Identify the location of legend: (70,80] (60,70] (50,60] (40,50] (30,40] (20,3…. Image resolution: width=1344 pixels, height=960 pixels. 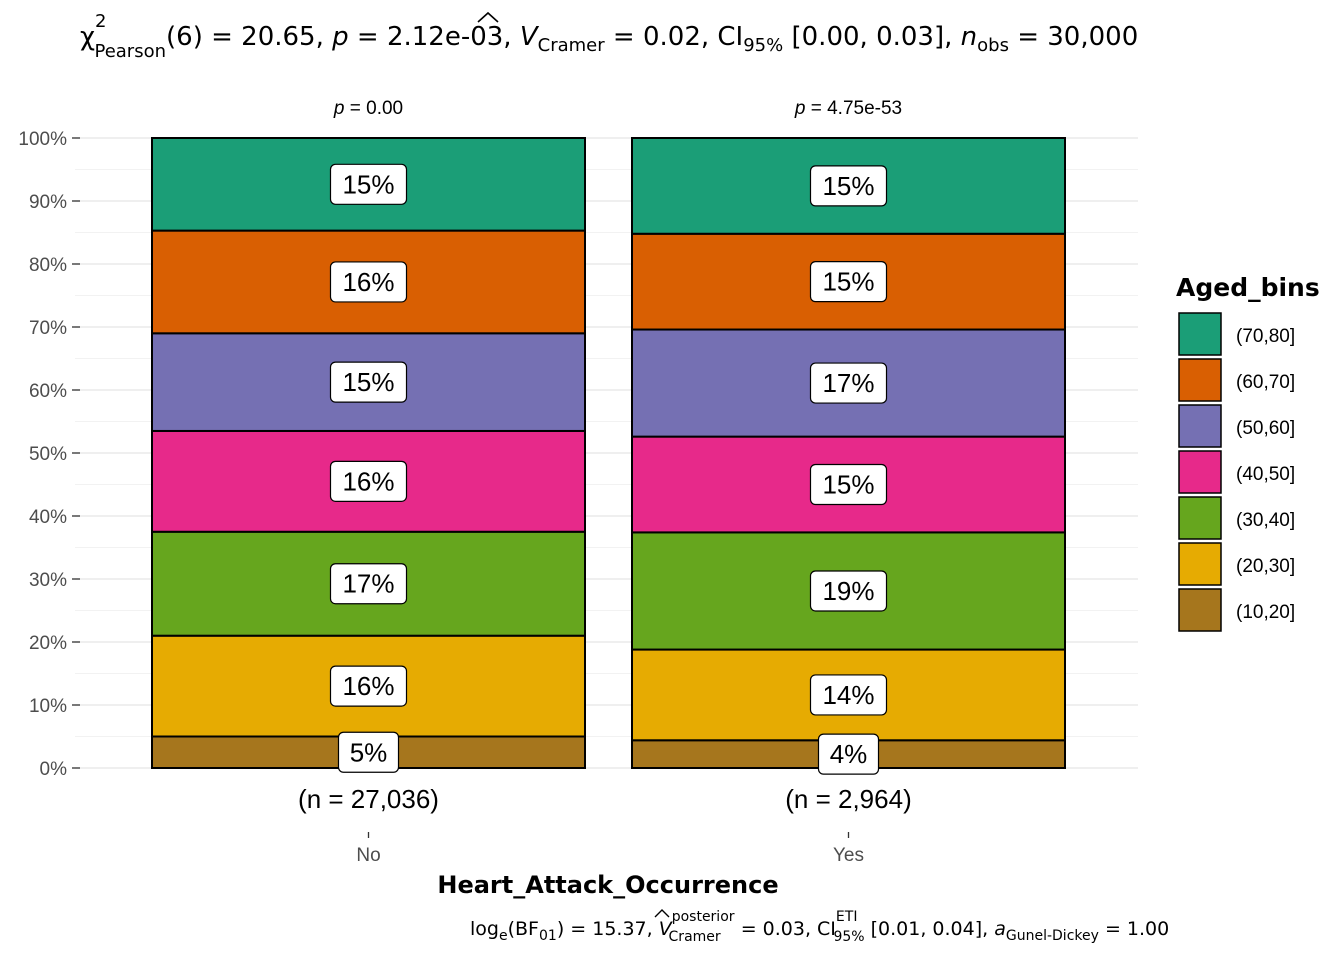
(1236, 472).